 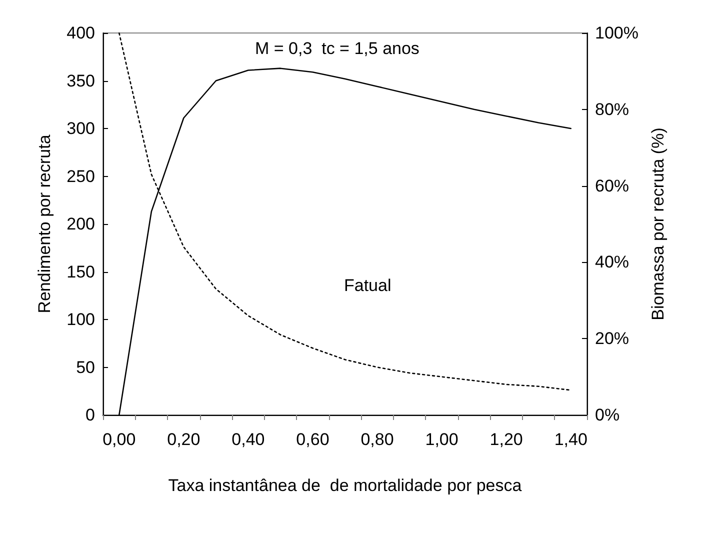 What do you see at coordinates (571, 439) in the screenshot?
I see `x-tick-label: 1,40` at bounding box center [571, 439].